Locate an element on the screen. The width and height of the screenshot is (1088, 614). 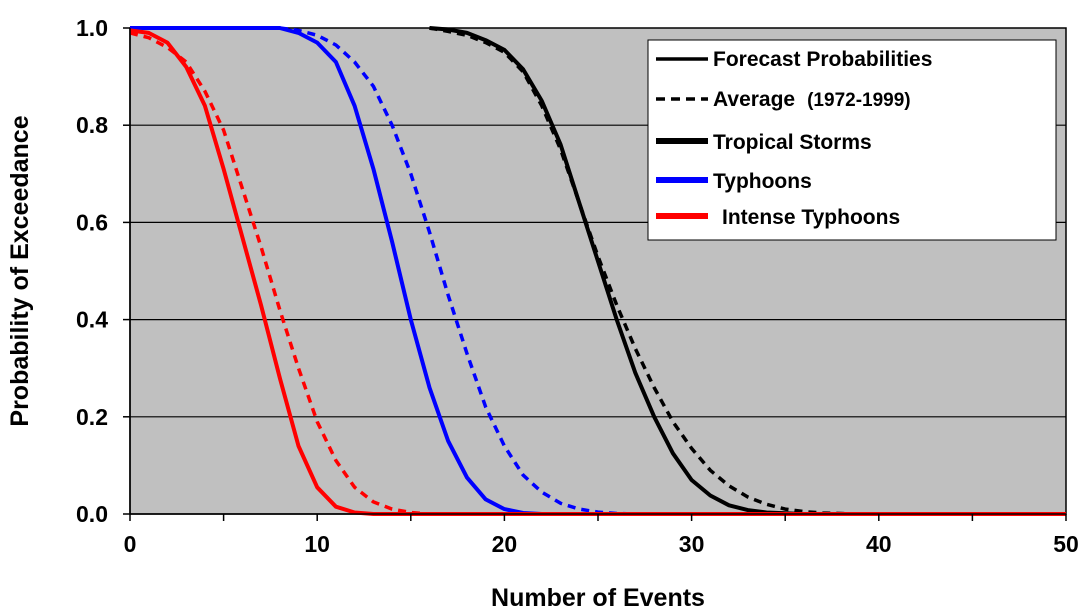
legend-typhoons-label: Typhoons is located at coordinates (762, 181).